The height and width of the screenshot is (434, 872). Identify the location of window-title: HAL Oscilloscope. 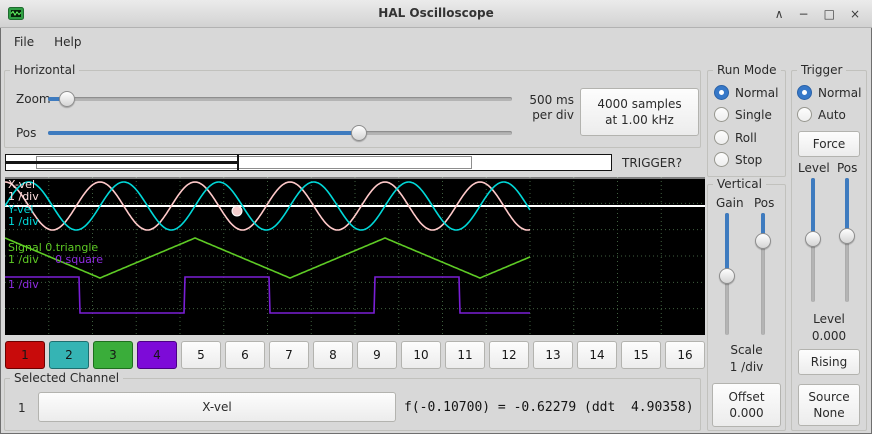
(436, 13).